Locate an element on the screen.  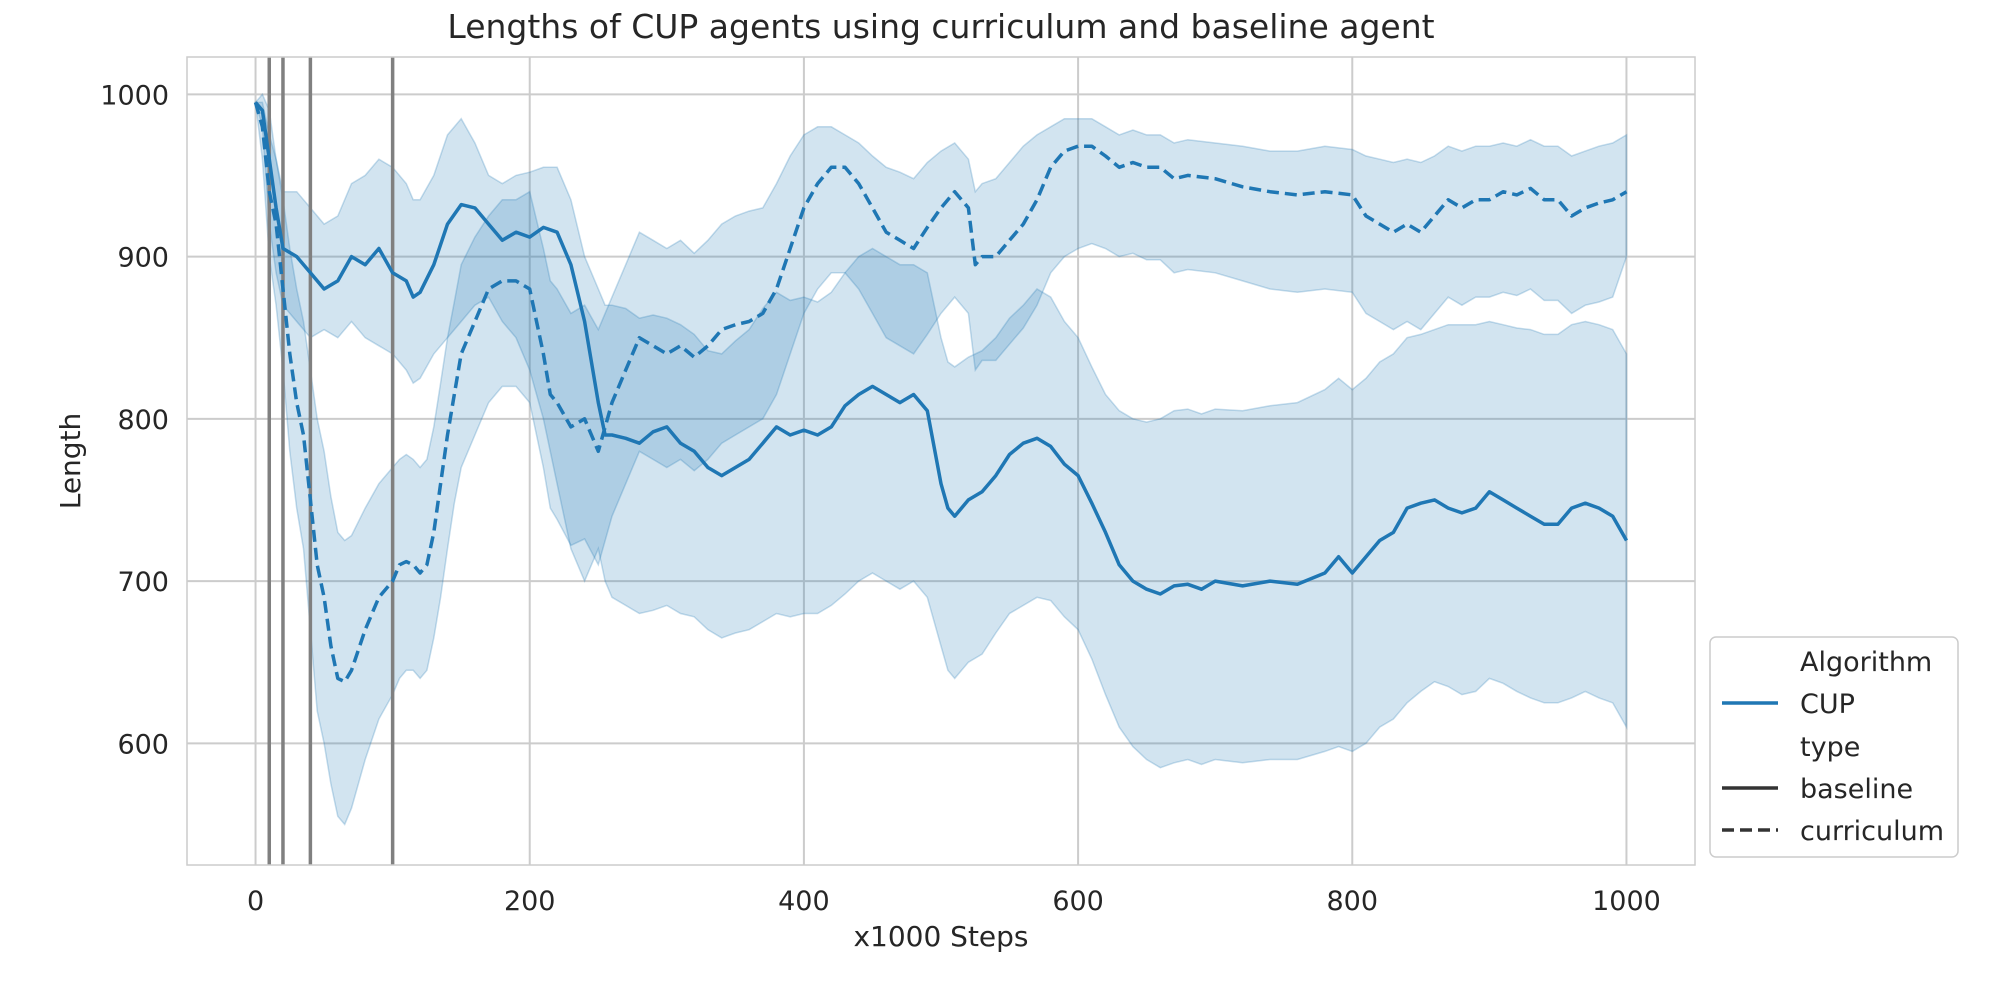
legend-title-type: type is located at coordinates (1830, 747).